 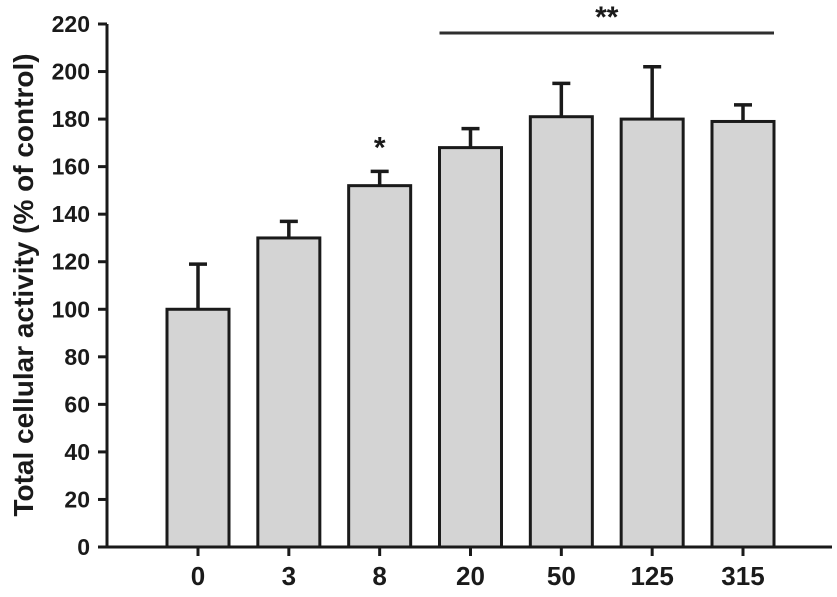 I want to click on x-tick-label: 3, so click(x=289, y=576).